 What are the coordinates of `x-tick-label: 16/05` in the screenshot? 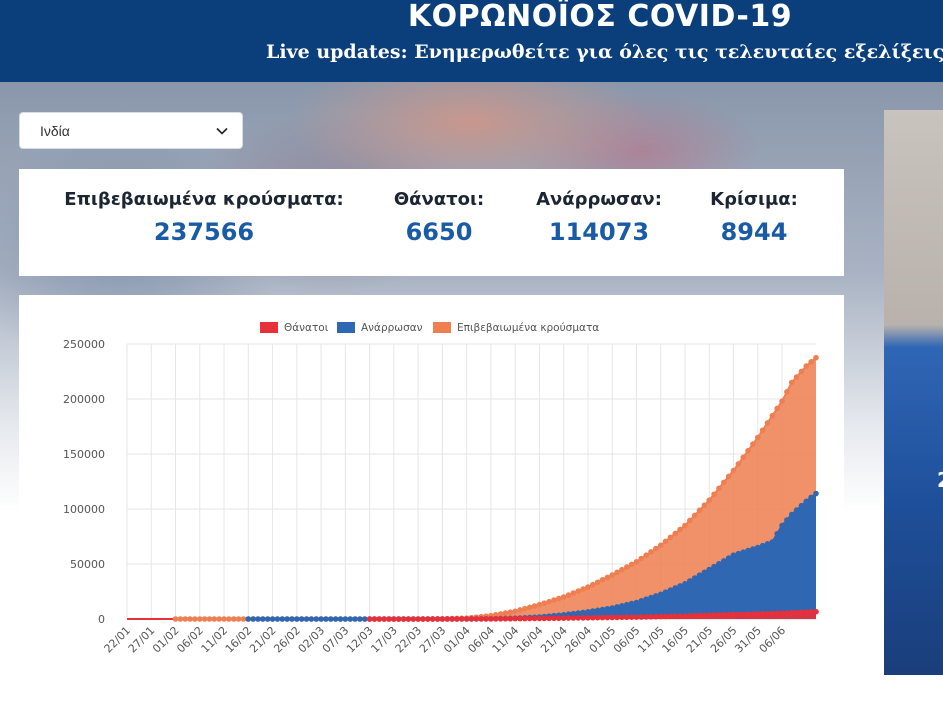 It's located at (676, 640).